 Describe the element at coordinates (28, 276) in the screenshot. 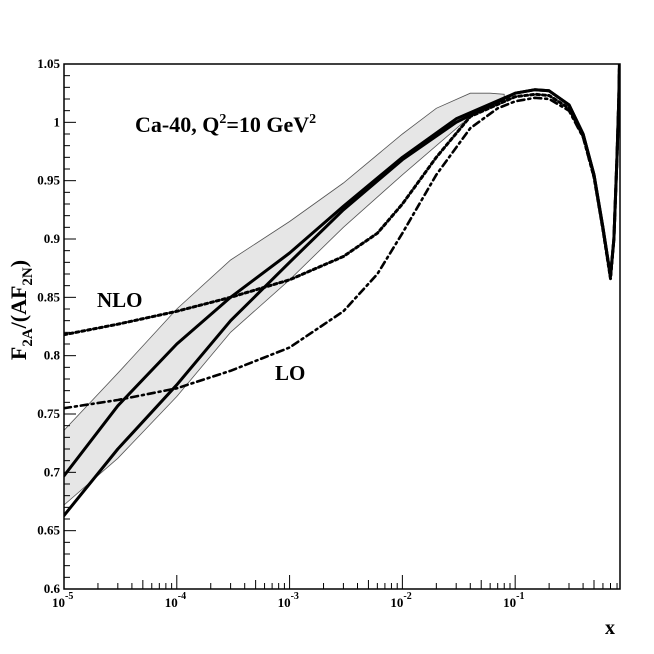

I see `y-label-sub2: 2N` at that location.